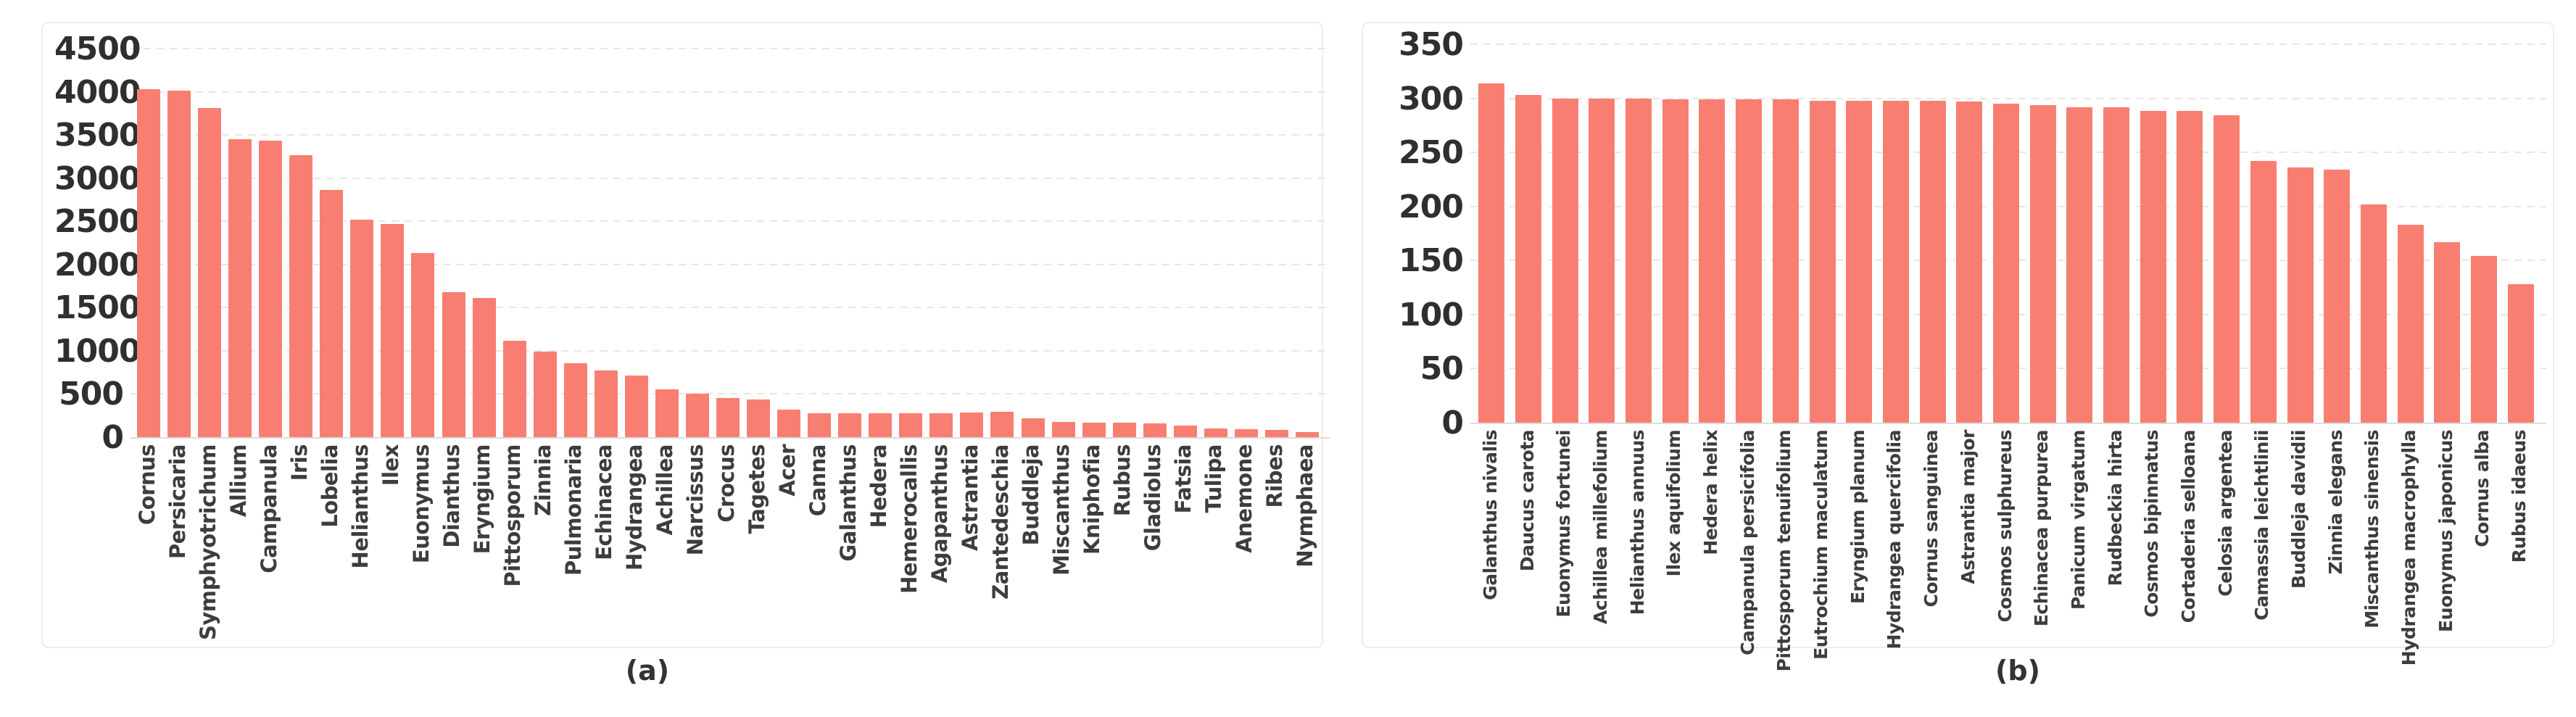 The width and height of the screenshot is (2576, 717). What do you see at coordinates (1822, 261) in the screenshot?
I see `bar-eutrochium-maculatum` at bounding box center [1822, 261].